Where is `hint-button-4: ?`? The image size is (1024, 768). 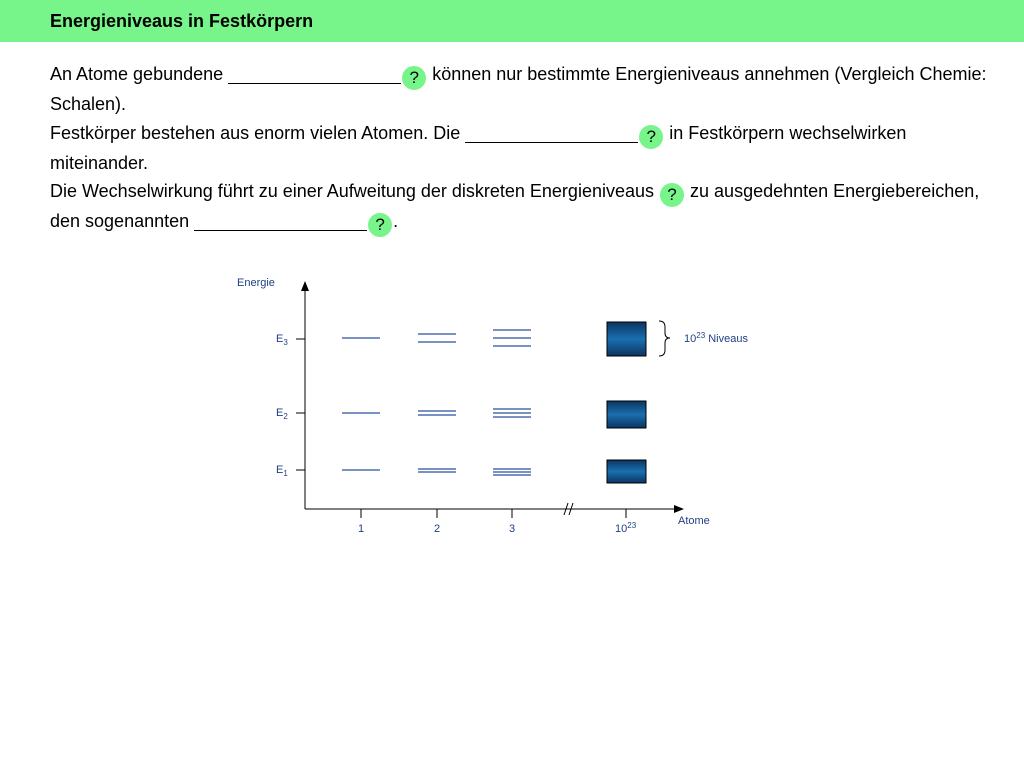 hint-button-4: ? is located at coordinates (380, 225).